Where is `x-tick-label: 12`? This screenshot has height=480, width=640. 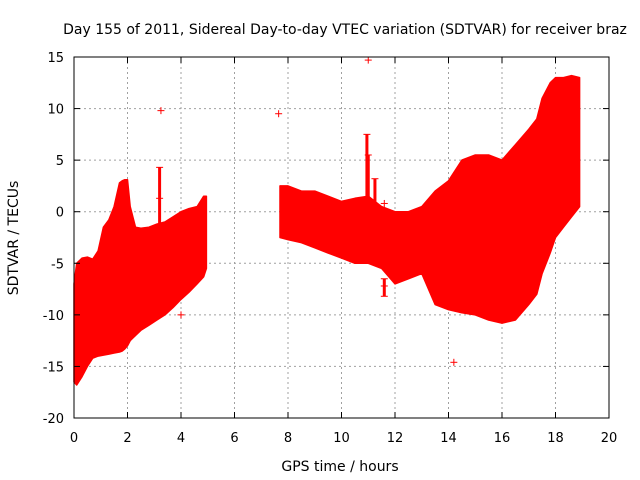
x-tick-label: 12 is located at coordinates (395, 438).